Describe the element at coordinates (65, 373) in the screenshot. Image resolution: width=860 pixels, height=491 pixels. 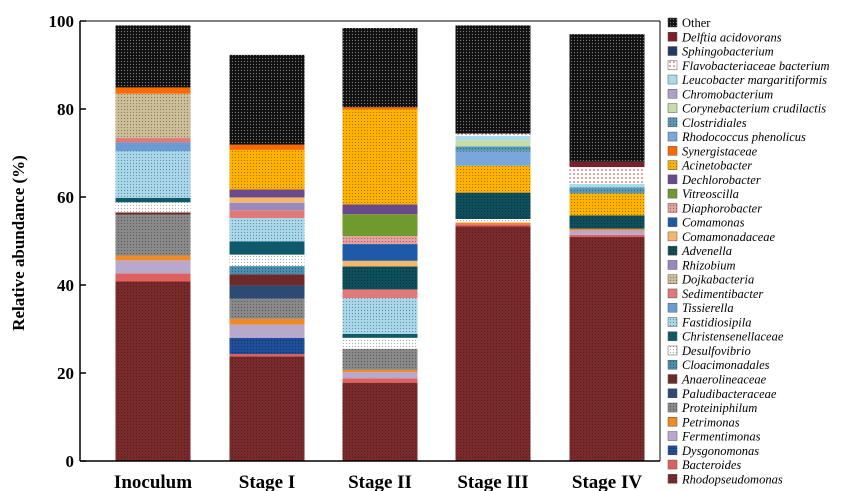
I see `y-tick-label: 20` at that location.